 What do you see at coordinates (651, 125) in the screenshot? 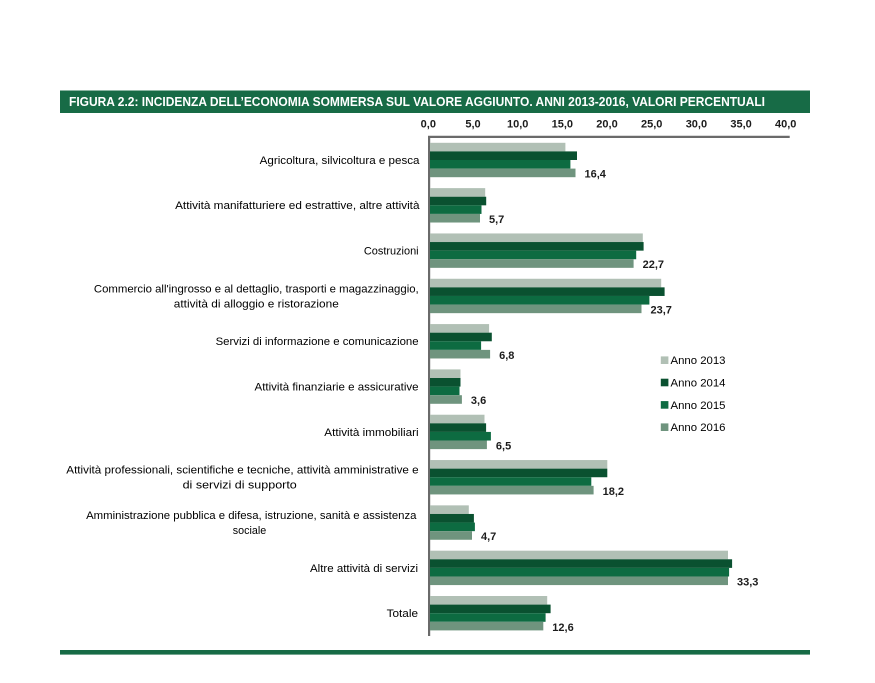
I see `svg-text: 25,0` at bounding box center [651, 125].